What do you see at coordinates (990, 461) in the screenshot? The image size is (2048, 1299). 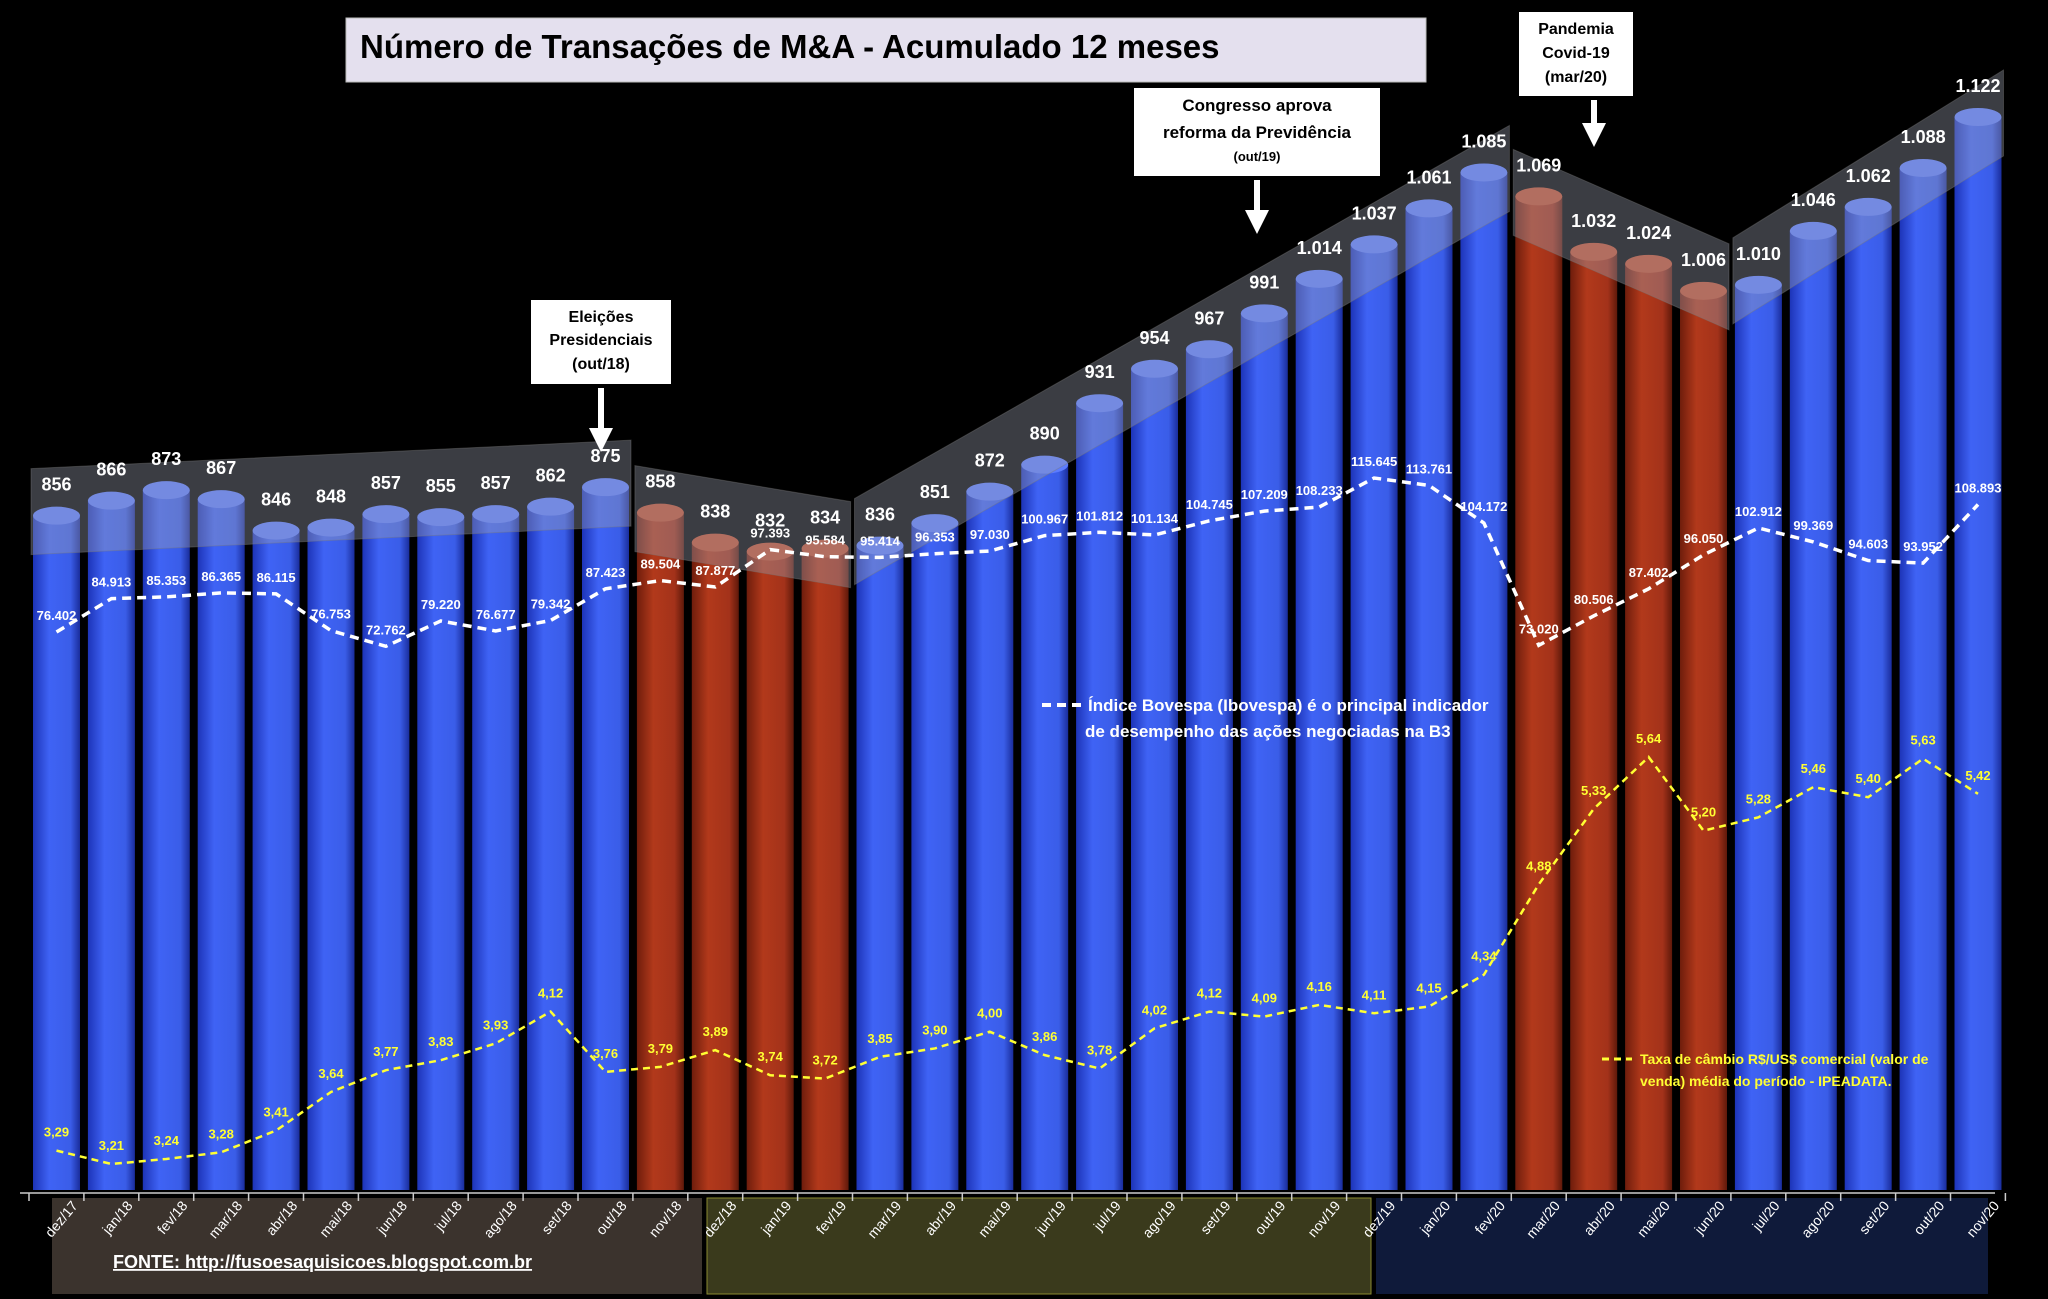 I see `bar-value-label: 872` at bounding box center [990, 461].